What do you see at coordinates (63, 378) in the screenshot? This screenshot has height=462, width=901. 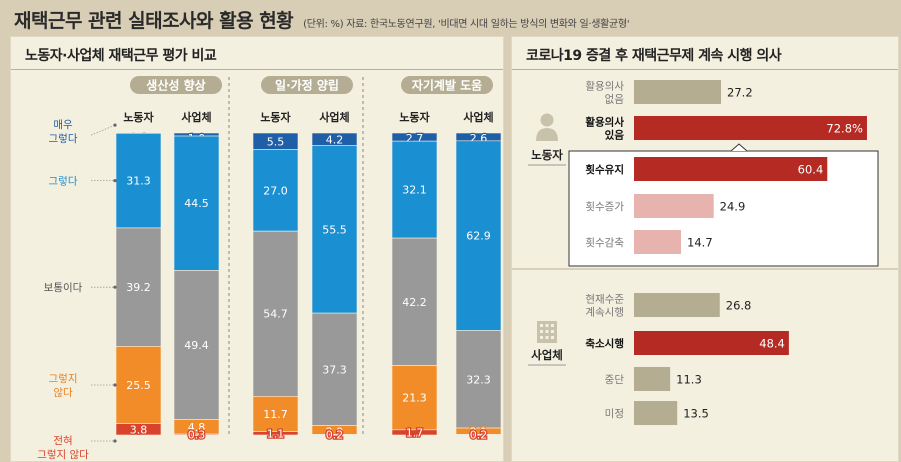 I see `legend-label: 그렇지` at bounding box center [63, 378].